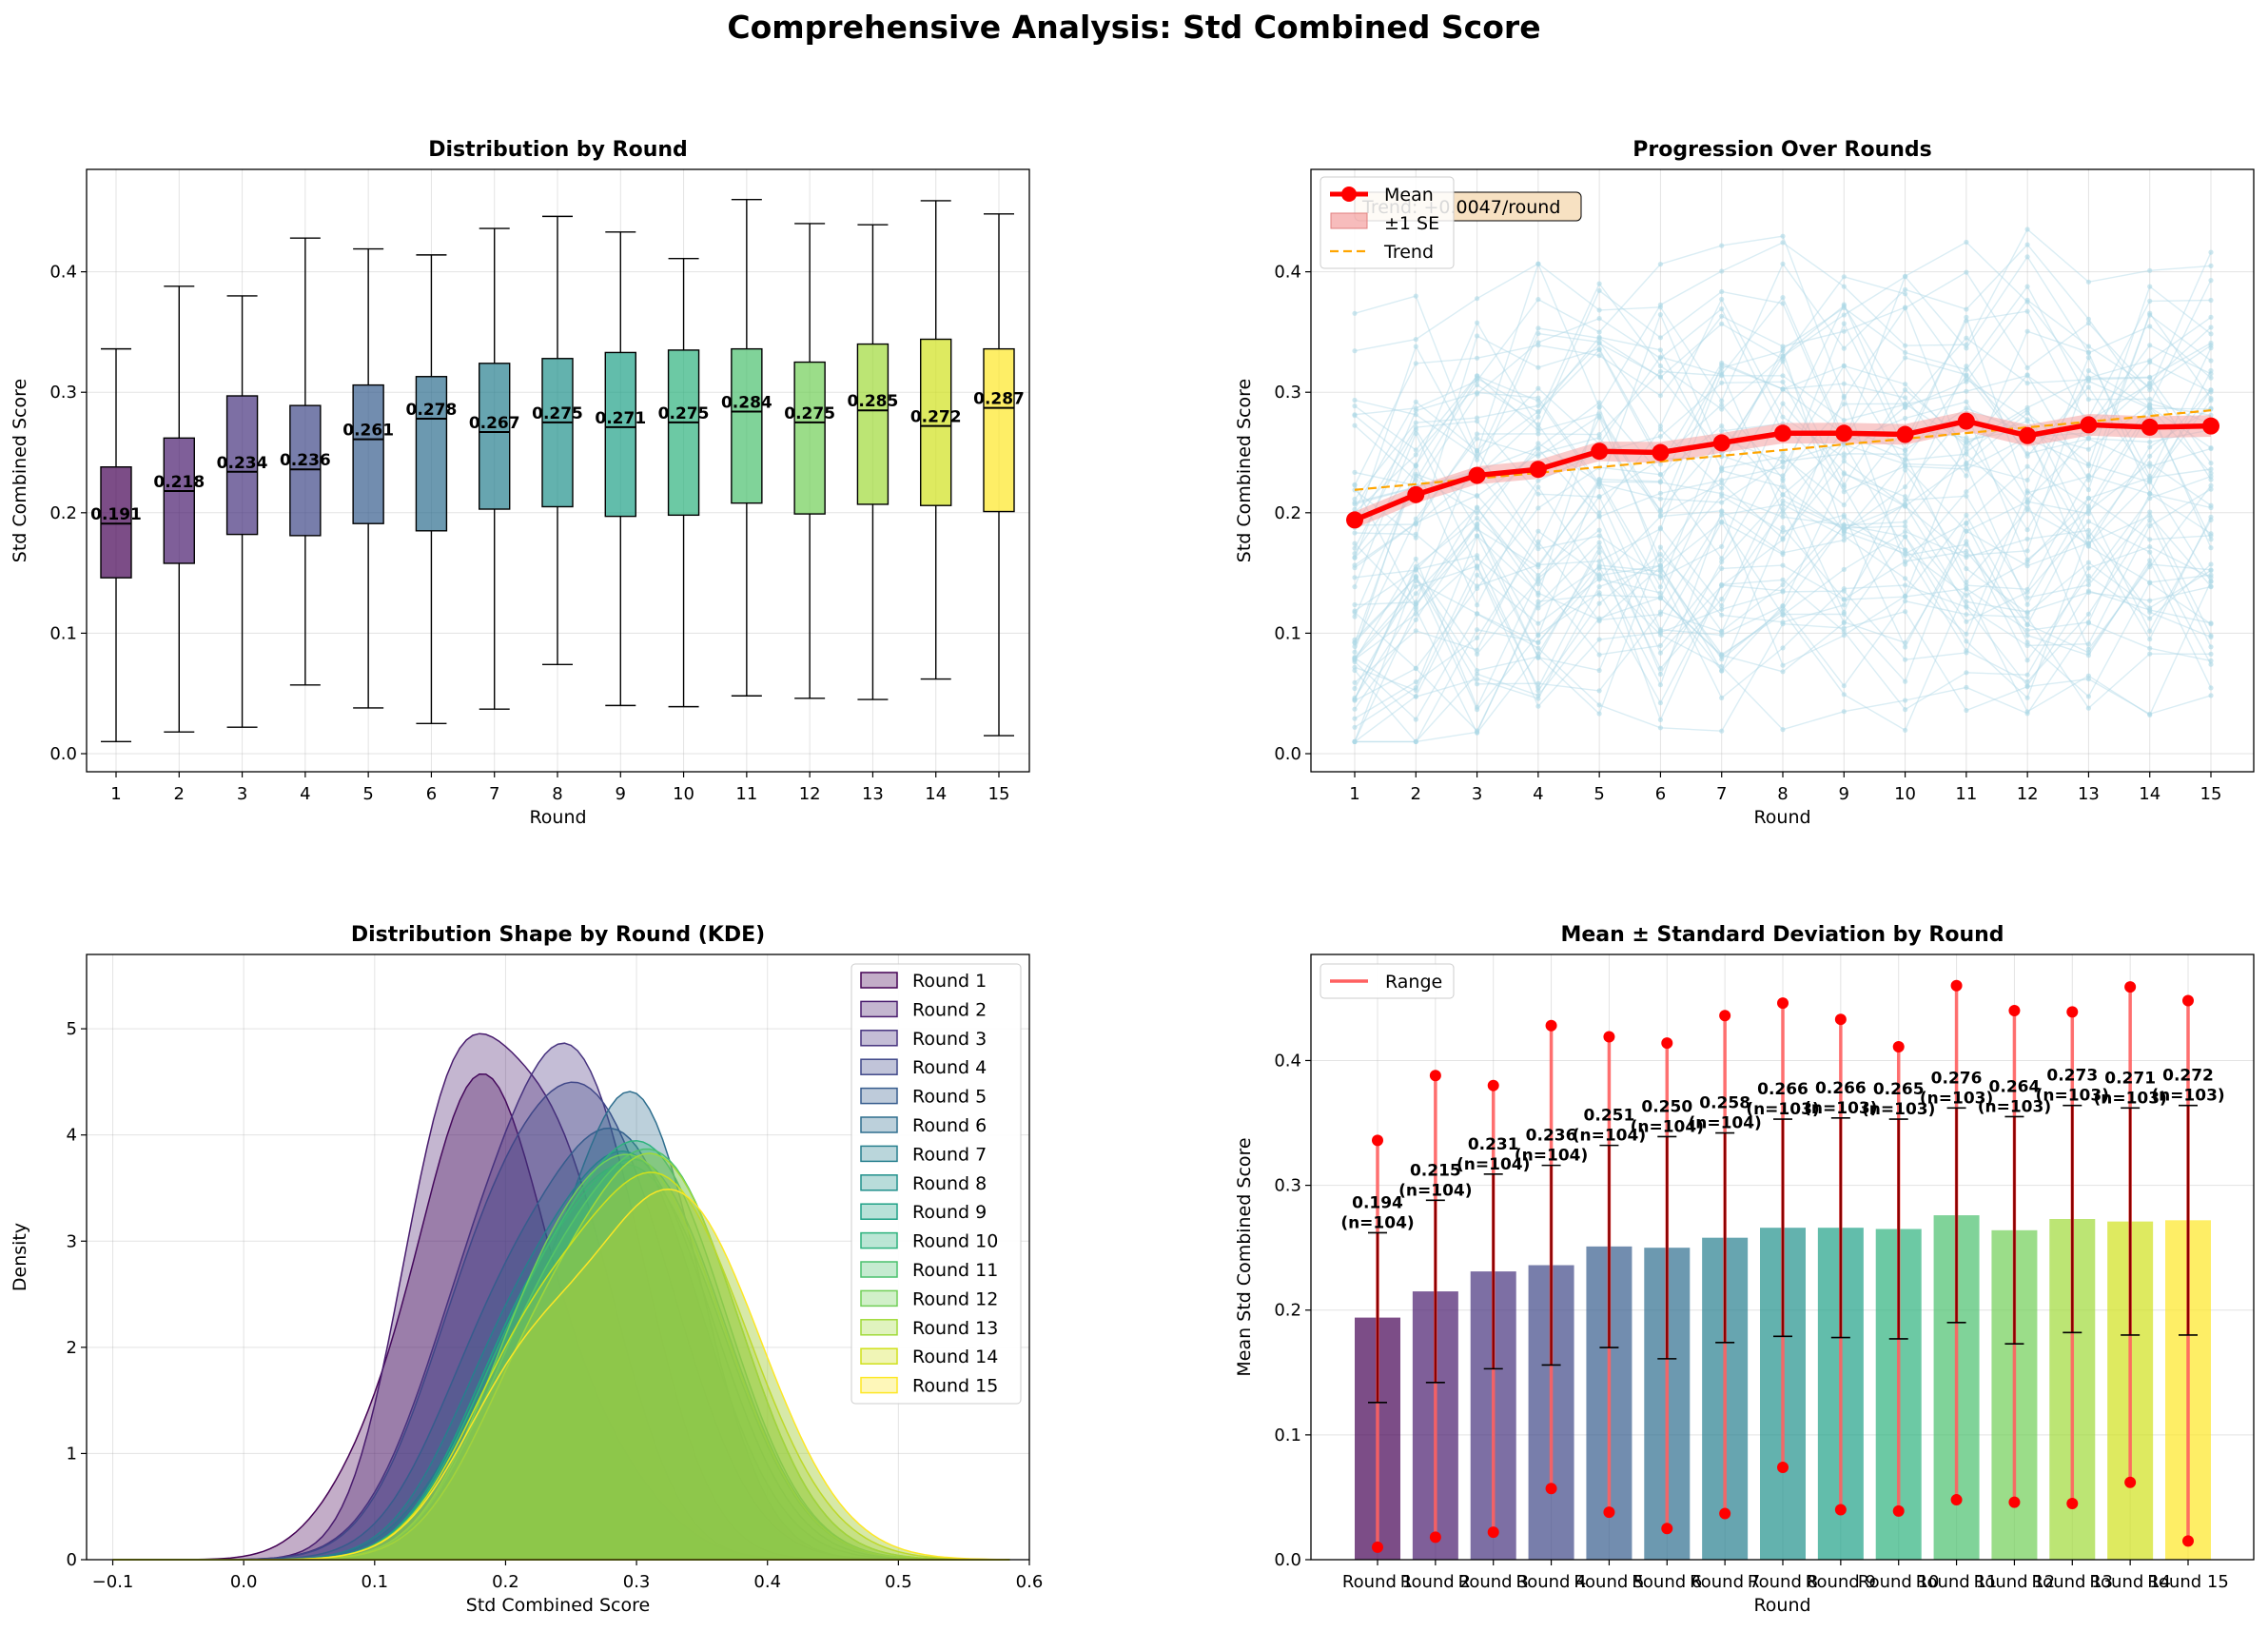  I want to click on meanstd-n-label: (n=104), so click(1724, 1123).